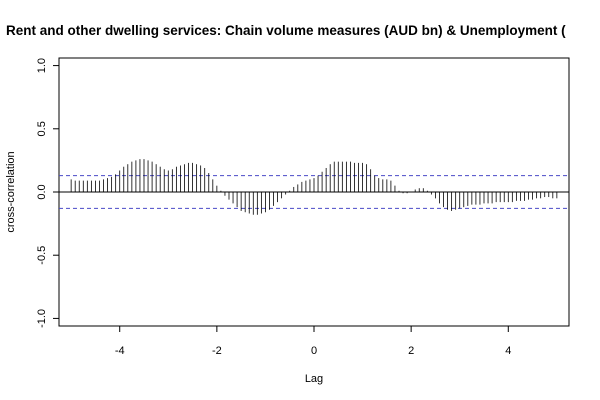  Describe the element at coordinates (42, 318) in the screenshot. I see `y-tick-label: -1.0` at that location.